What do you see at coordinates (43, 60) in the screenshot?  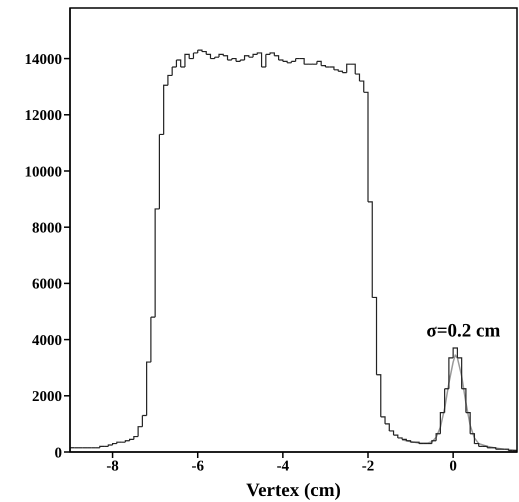 I see `y-tick-label: 14000` at bounding box center [43, 60].